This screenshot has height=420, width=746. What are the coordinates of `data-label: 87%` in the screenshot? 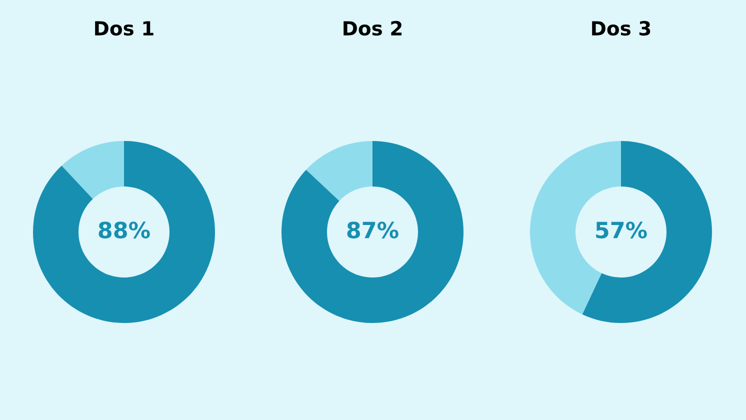 It's located at (372, 230).